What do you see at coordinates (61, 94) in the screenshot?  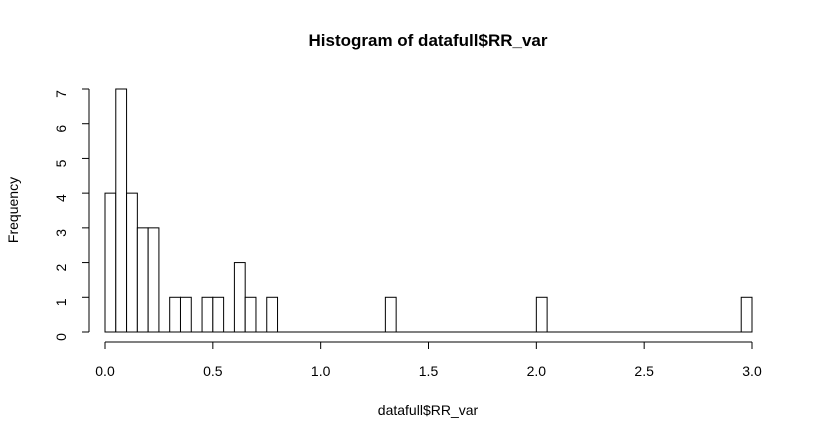 I see `y-tick-label: 7` at bounding box center [61, 94].